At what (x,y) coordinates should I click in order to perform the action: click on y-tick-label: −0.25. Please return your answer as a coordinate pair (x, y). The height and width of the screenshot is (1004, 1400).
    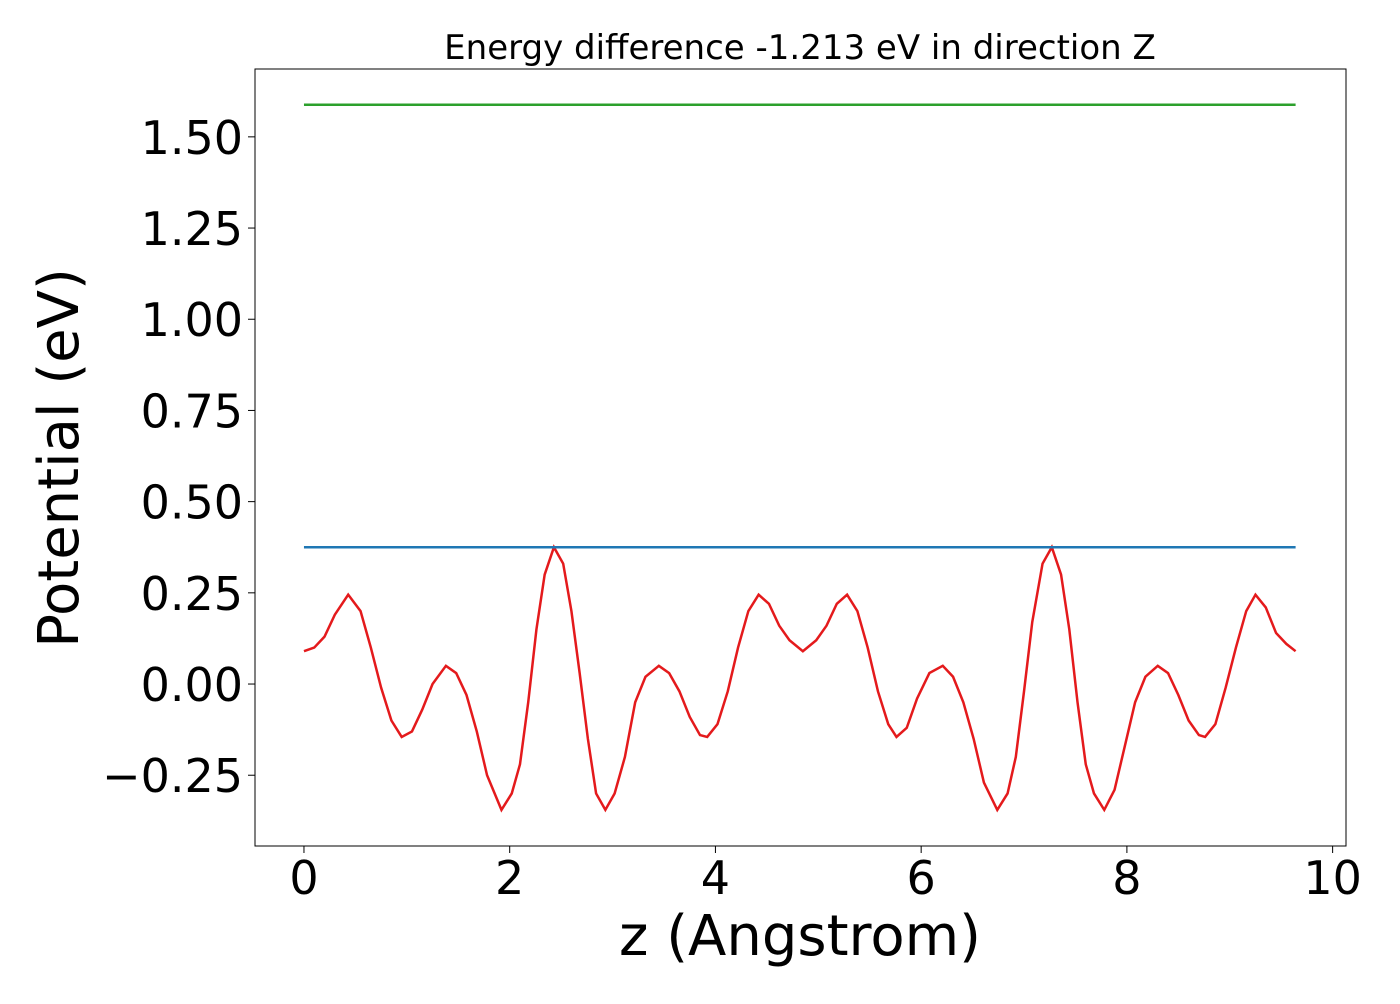
    Looking at the image, I should click on (172, 776).